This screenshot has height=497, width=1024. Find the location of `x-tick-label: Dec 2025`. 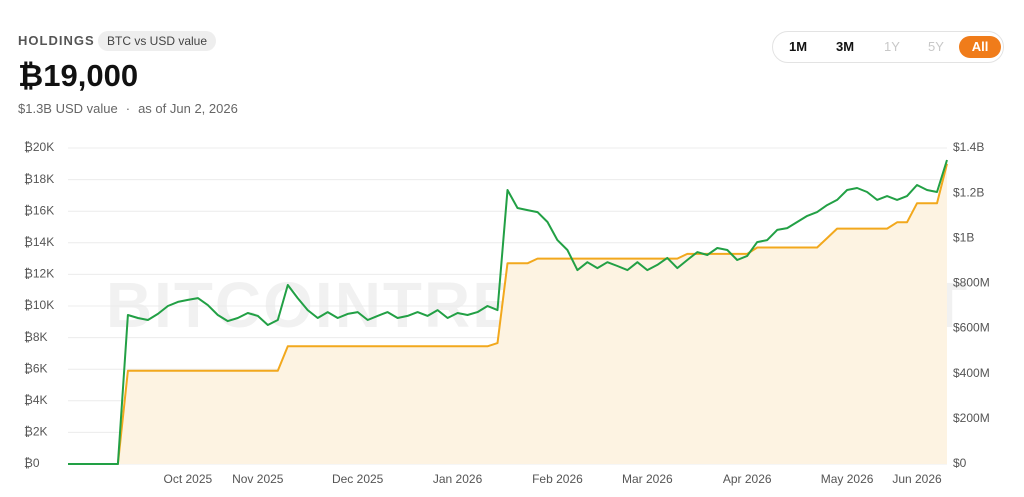

x-tick-label: Dec 2025 is located at coordinates (358, 479).